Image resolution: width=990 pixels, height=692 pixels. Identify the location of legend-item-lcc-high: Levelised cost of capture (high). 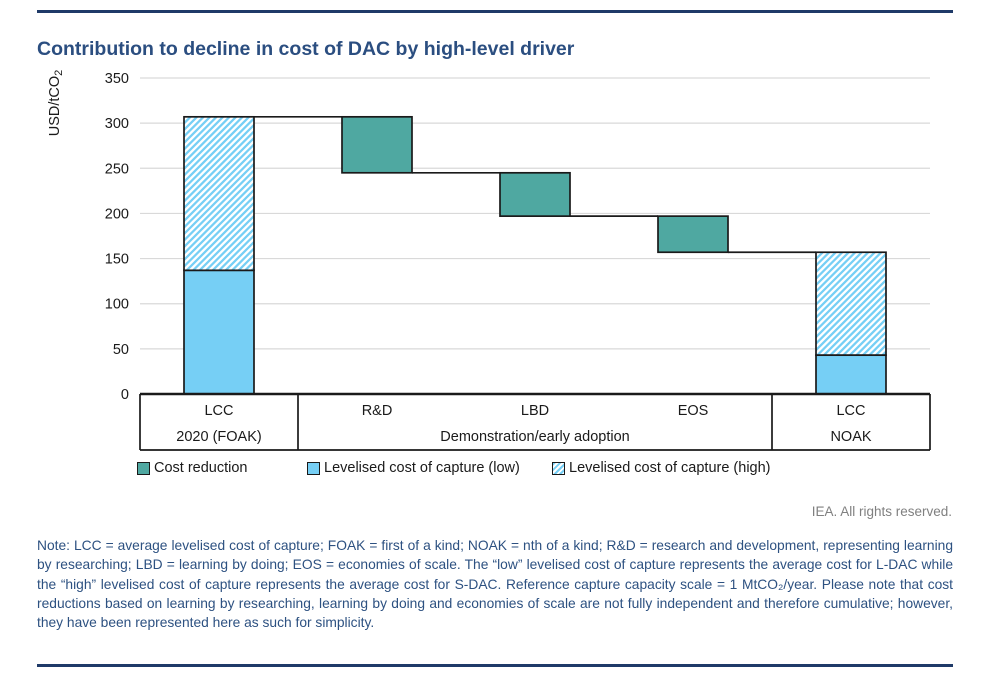
(661, 468).